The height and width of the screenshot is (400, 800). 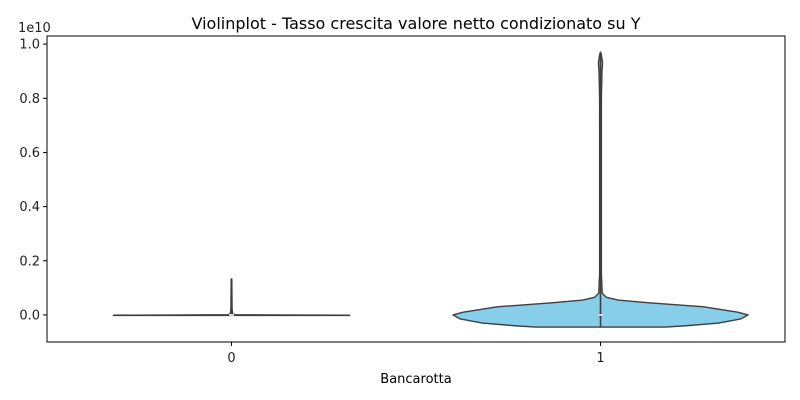 What do you see at coordinates (34, 28) in the screenshot?
I see `y-offset-label: 1e10` at bounding box center [34, 28].